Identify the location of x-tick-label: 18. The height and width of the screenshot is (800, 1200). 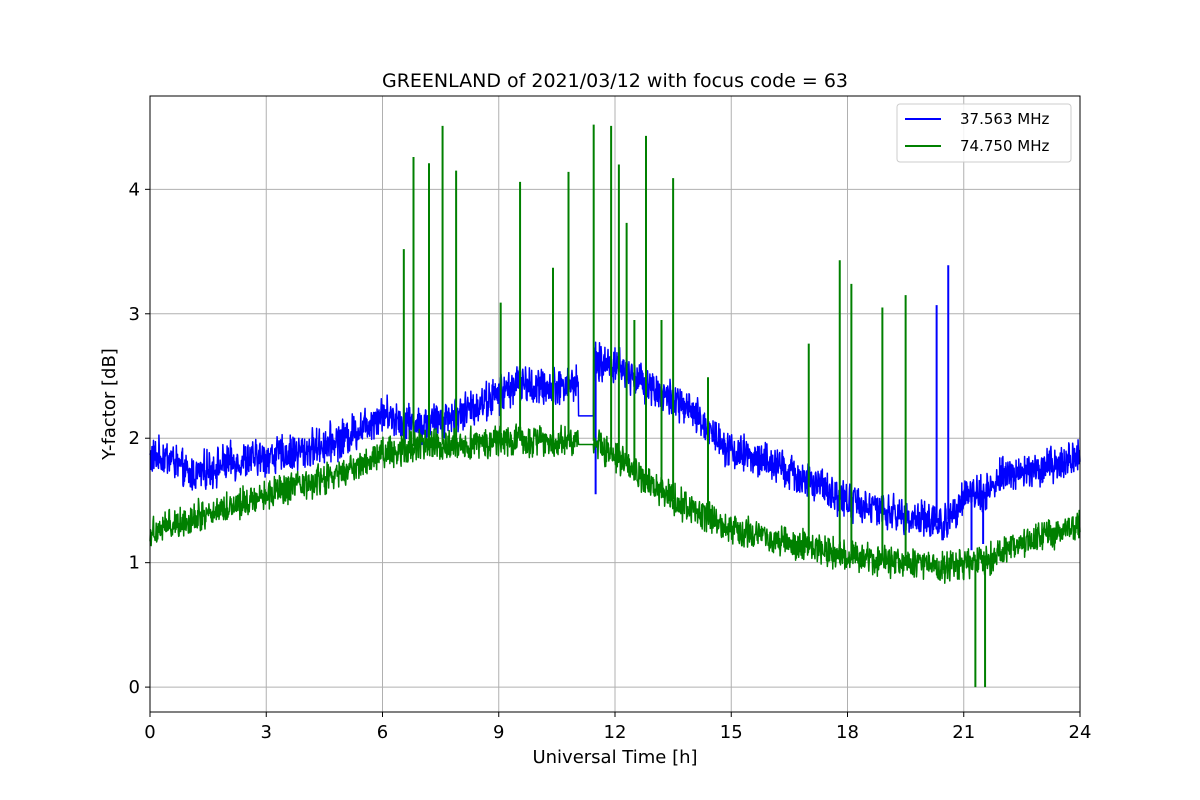
(847, 732).